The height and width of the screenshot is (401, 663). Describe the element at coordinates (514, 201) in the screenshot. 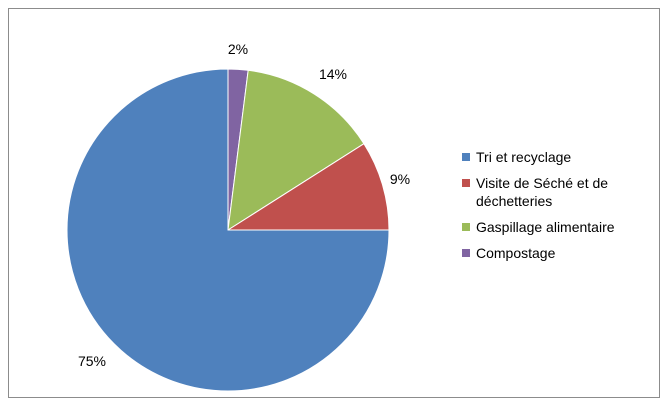

I see `legend-label: déchetteries` at that location.